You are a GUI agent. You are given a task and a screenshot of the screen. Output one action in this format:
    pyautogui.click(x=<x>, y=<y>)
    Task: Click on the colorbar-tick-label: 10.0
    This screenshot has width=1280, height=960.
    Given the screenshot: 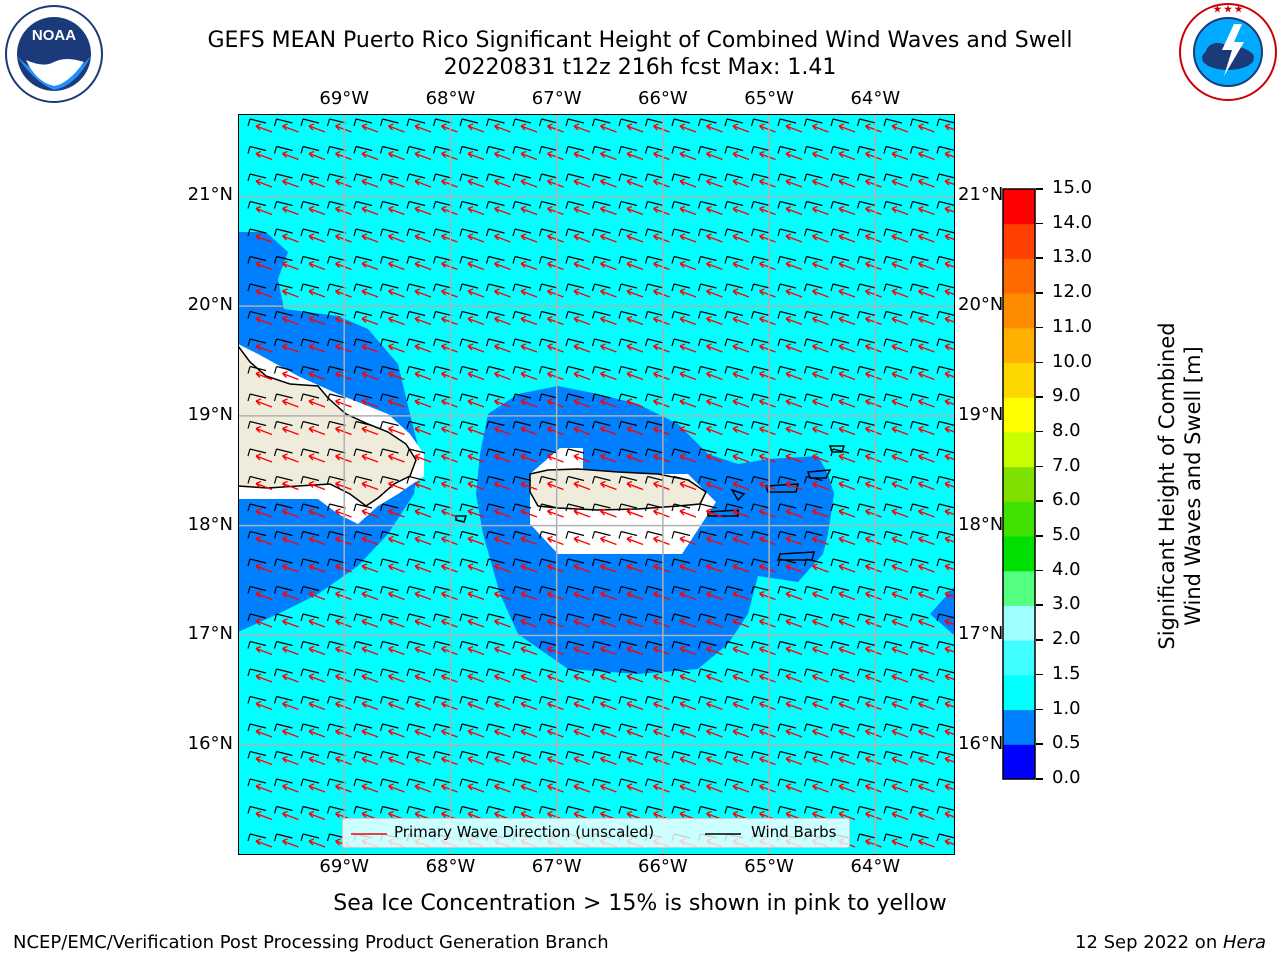 What is the action you would take?
    pyautogui.click(x=1072, y=361)
    